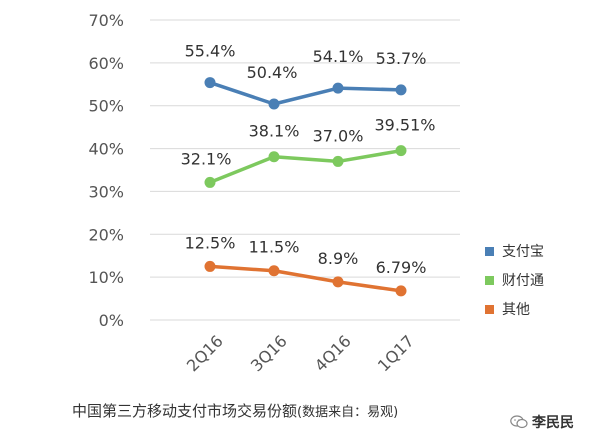 This screenshot has width=600, height=445. Describe the element at coordinates (523, 252) in the screenshot. I see `legend-label: 支付宝` at that location.